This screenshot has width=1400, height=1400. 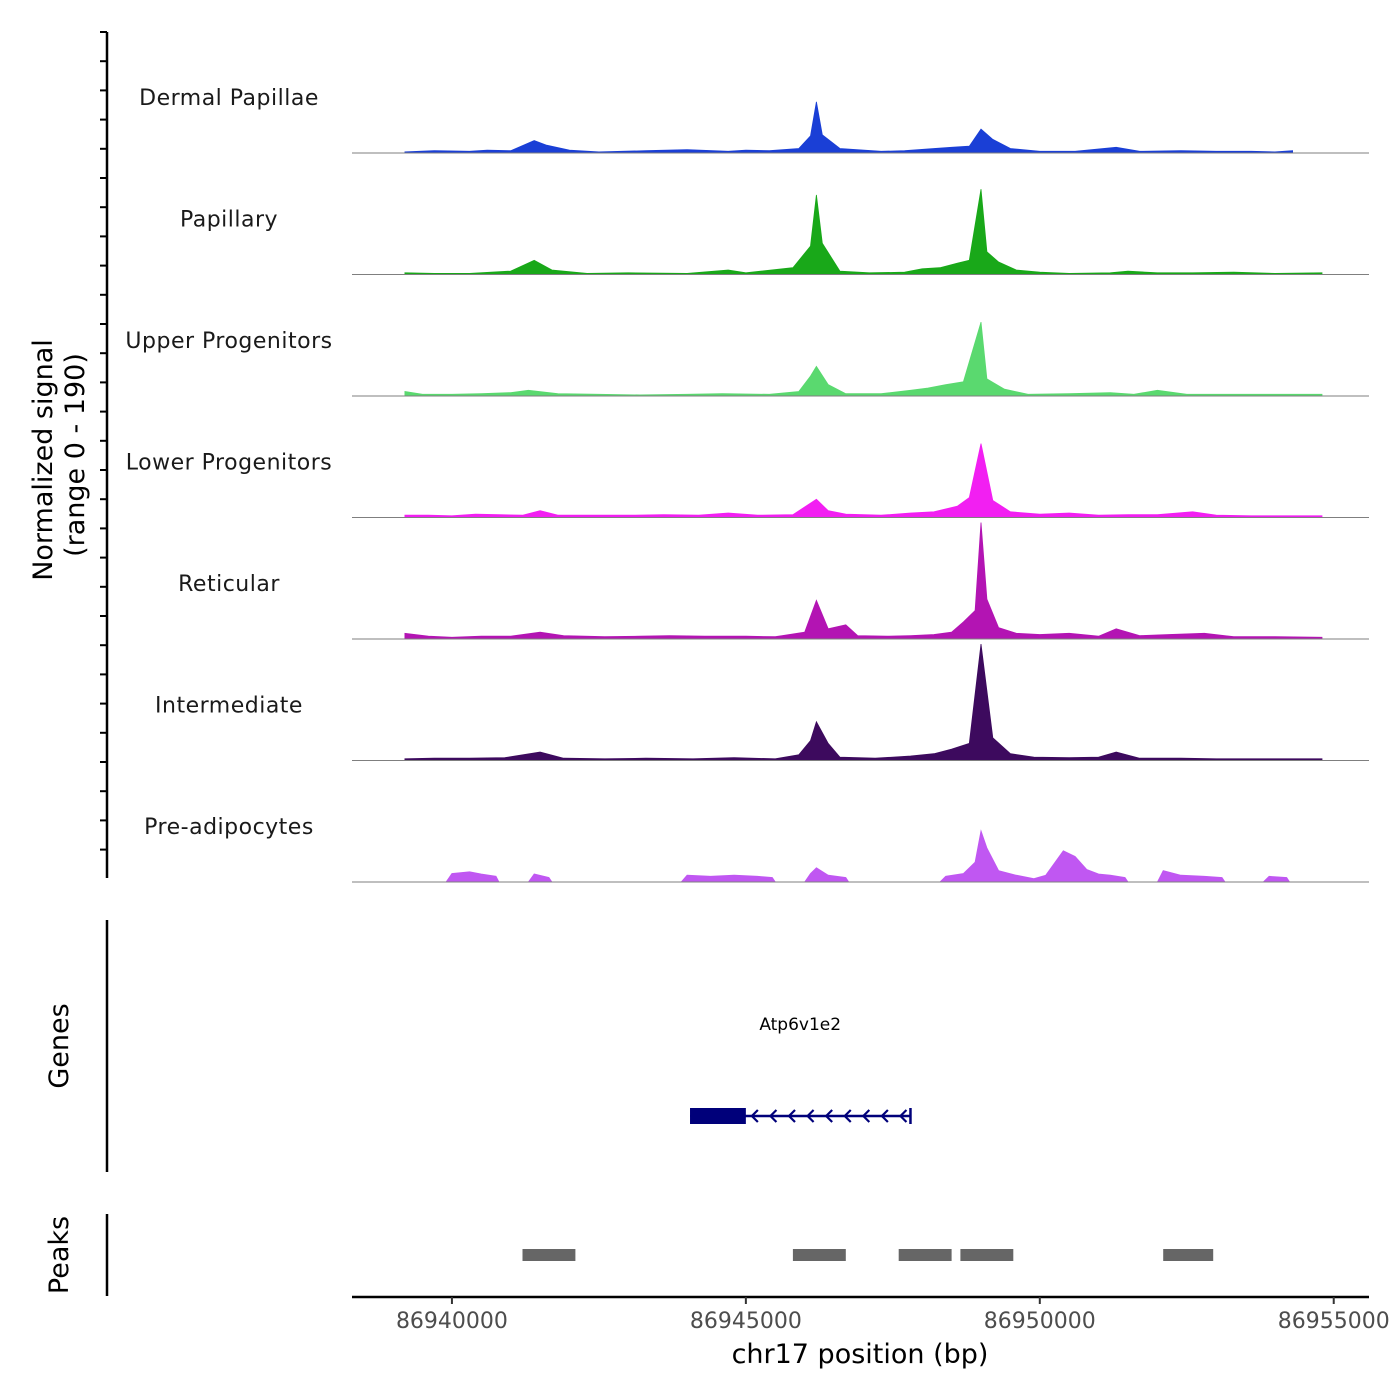 I want to click on signal-area-lower-progenitors, so click(x=863, y=480).